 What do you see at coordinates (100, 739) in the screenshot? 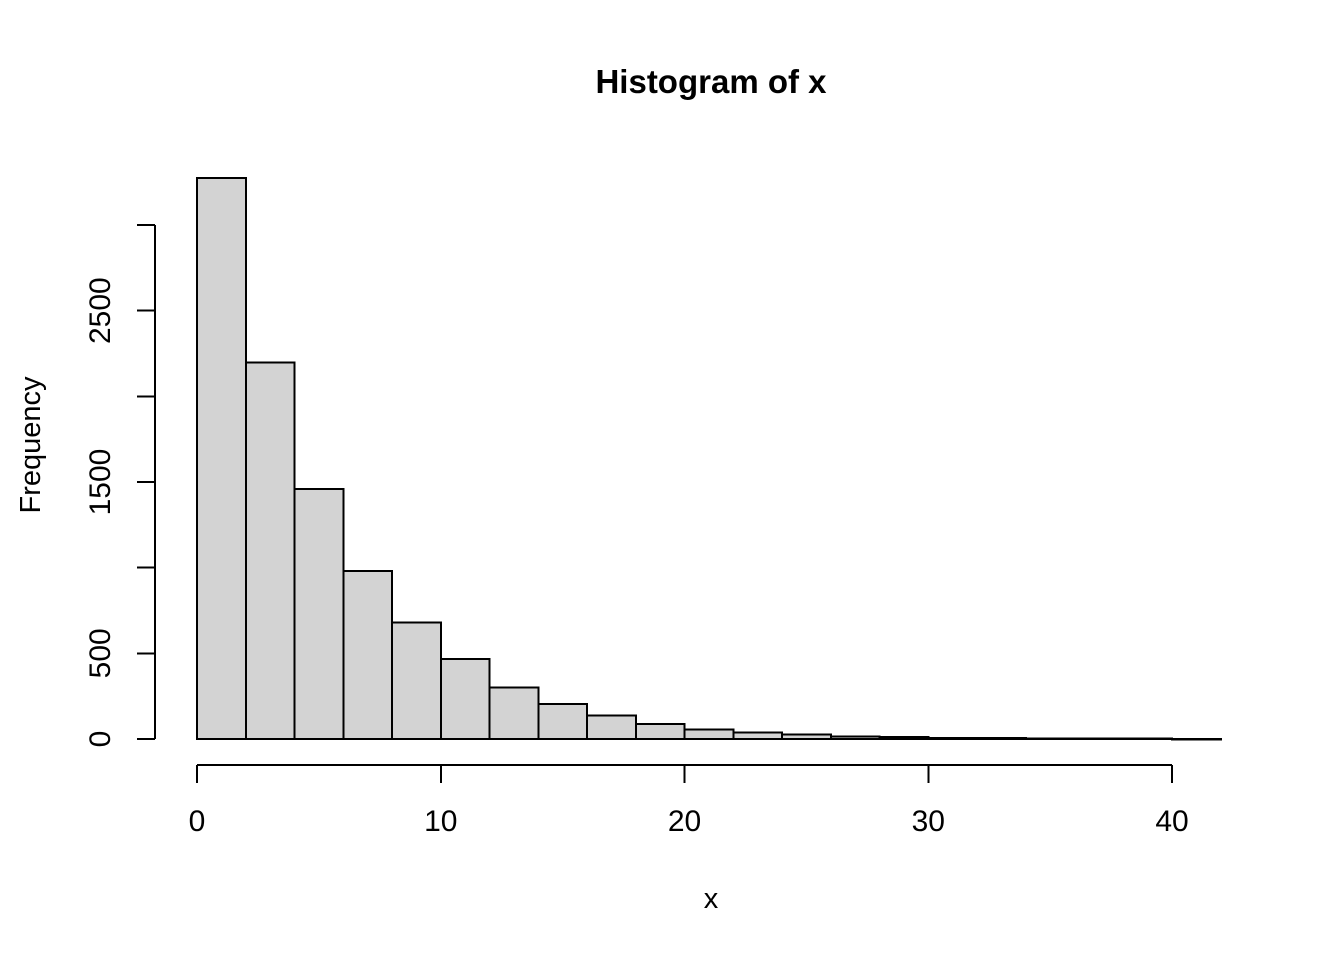
I see `y-tick-label: 0` at bounding box center [100, 739].